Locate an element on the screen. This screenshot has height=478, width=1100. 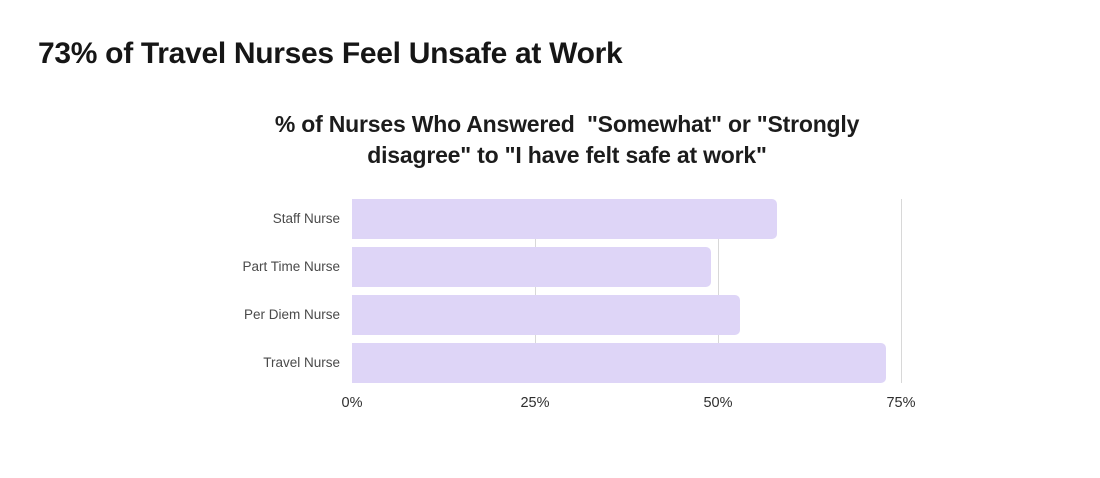
category-label-travel-nurse: Travel Nurse is located at coordinates (301, 362).